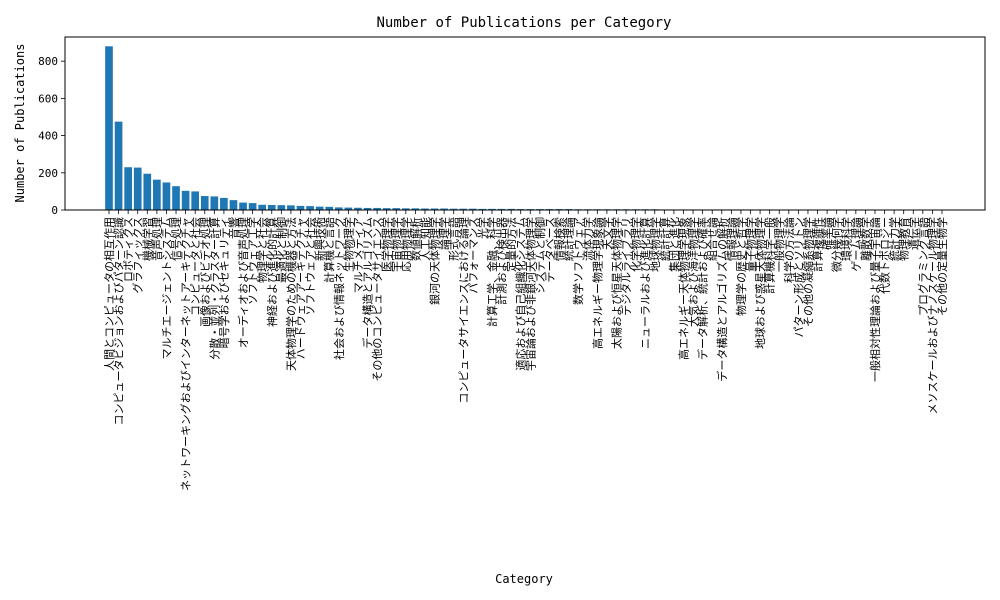 This screenshot has height=600, width=1000. What do you see at coordinates (119, 321) in the screenshot?
I see `x-tick-label: コンピュータビジョンおよびパターン認識` at bounding box center [119, 321].